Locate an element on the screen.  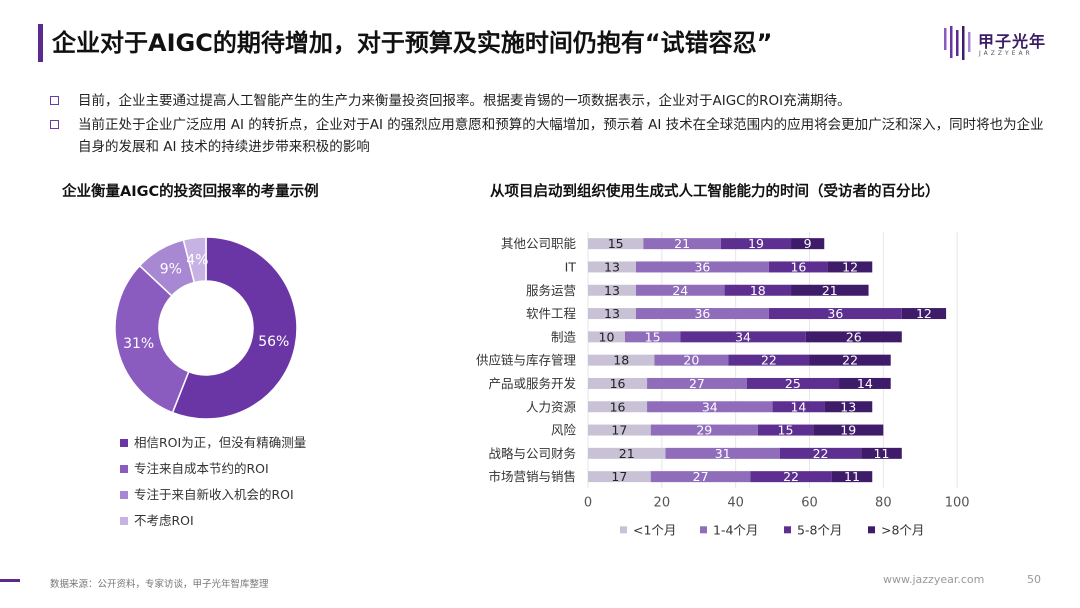
bar-value-label: 31 is located at coordinates (723, 453).